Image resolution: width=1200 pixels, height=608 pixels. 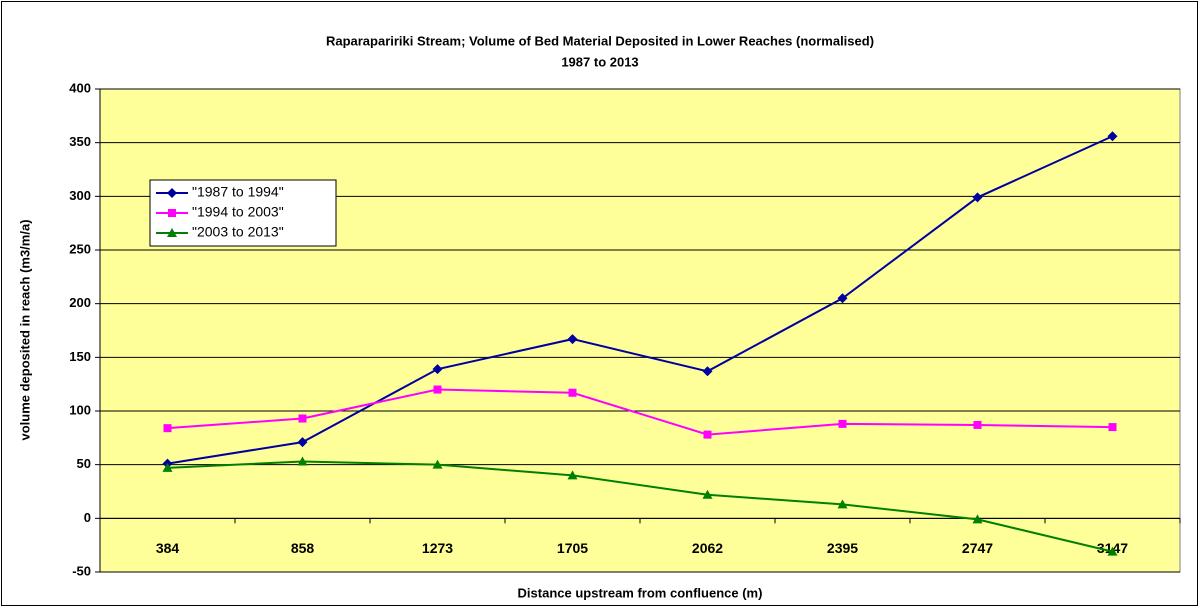 I want to click on y-tick-label: 250, so click(x=80, y=248).